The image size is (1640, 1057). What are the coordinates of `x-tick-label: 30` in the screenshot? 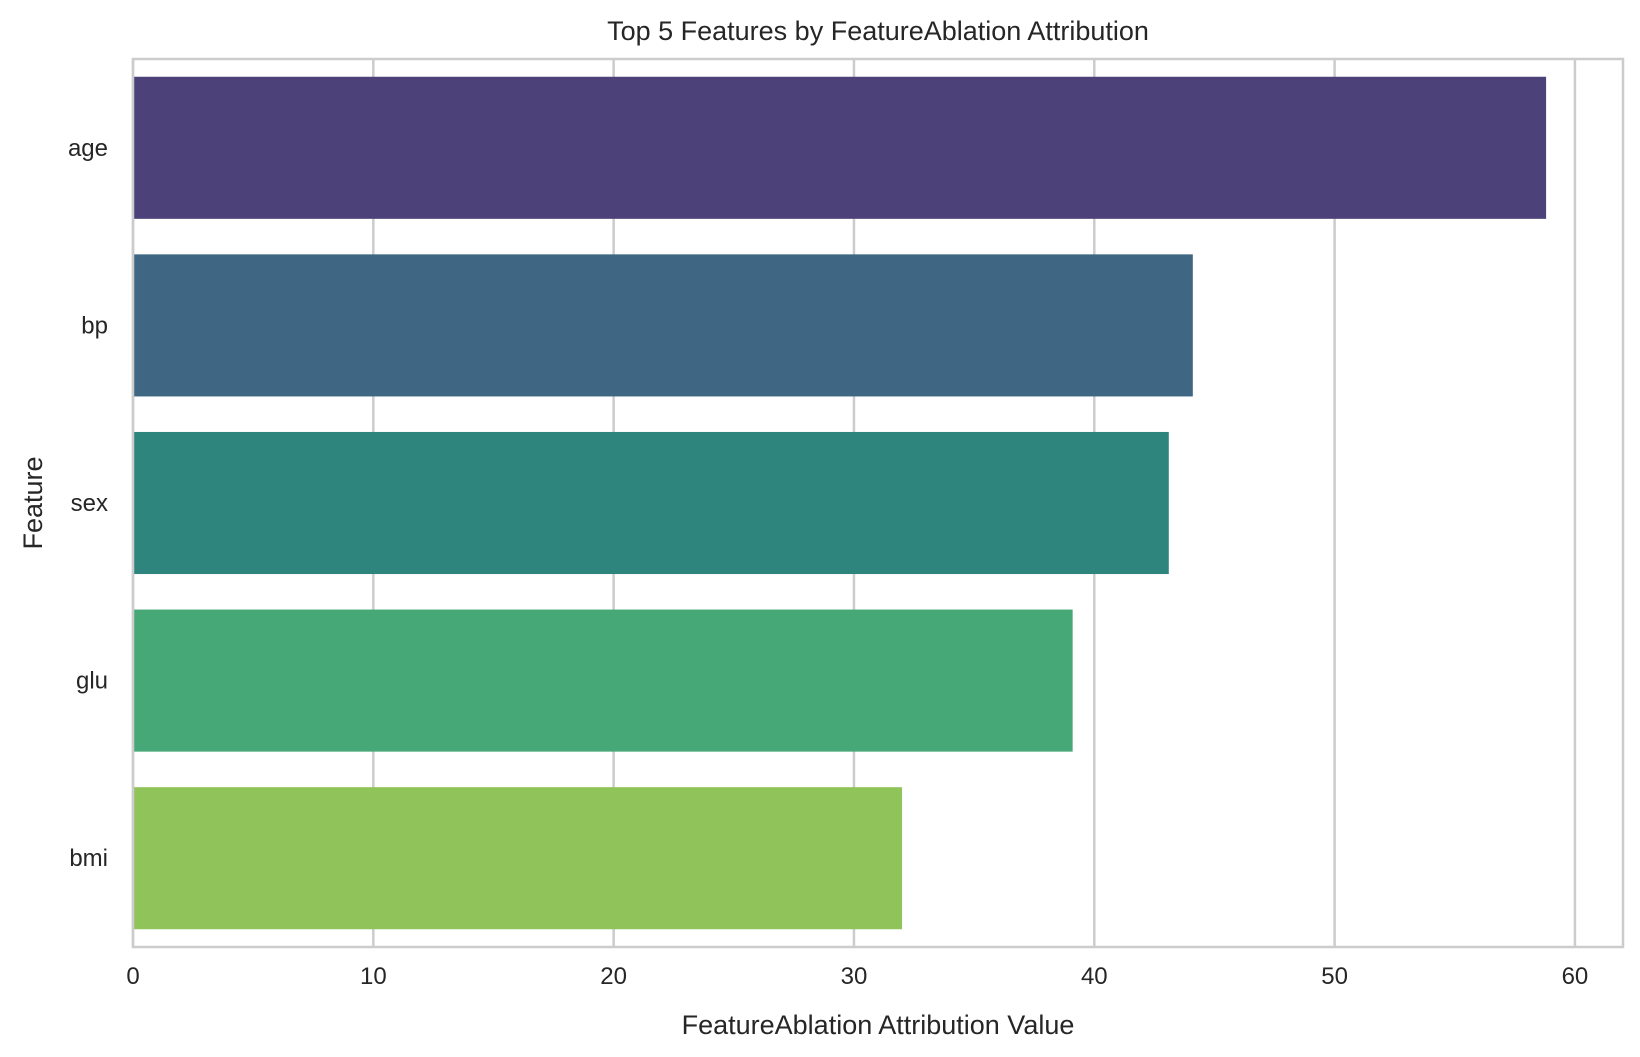 It's located at (854, 976).